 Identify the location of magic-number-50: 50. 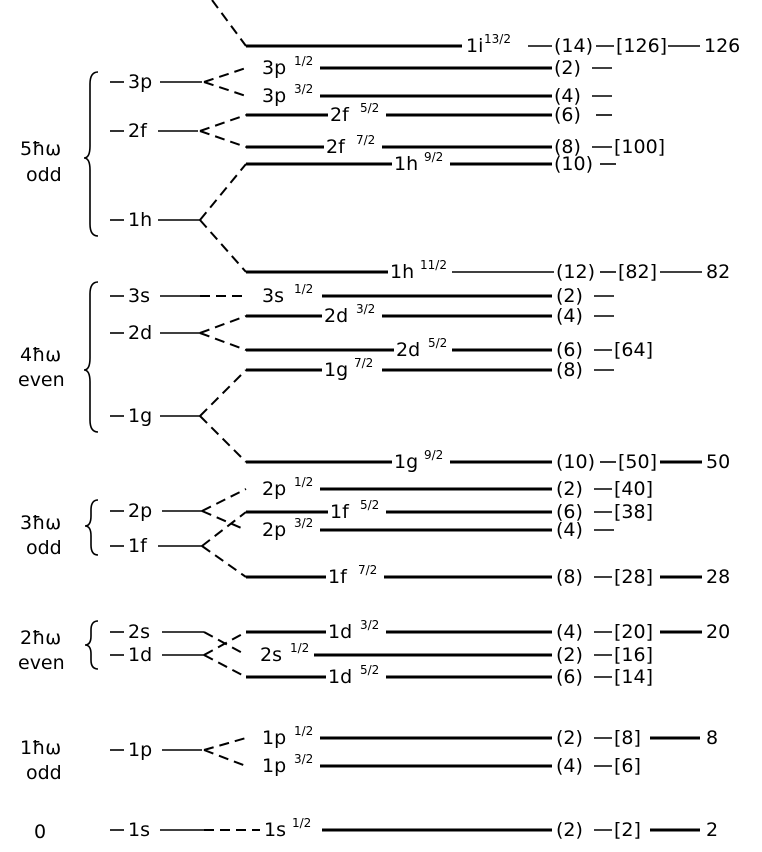
(718, 462).